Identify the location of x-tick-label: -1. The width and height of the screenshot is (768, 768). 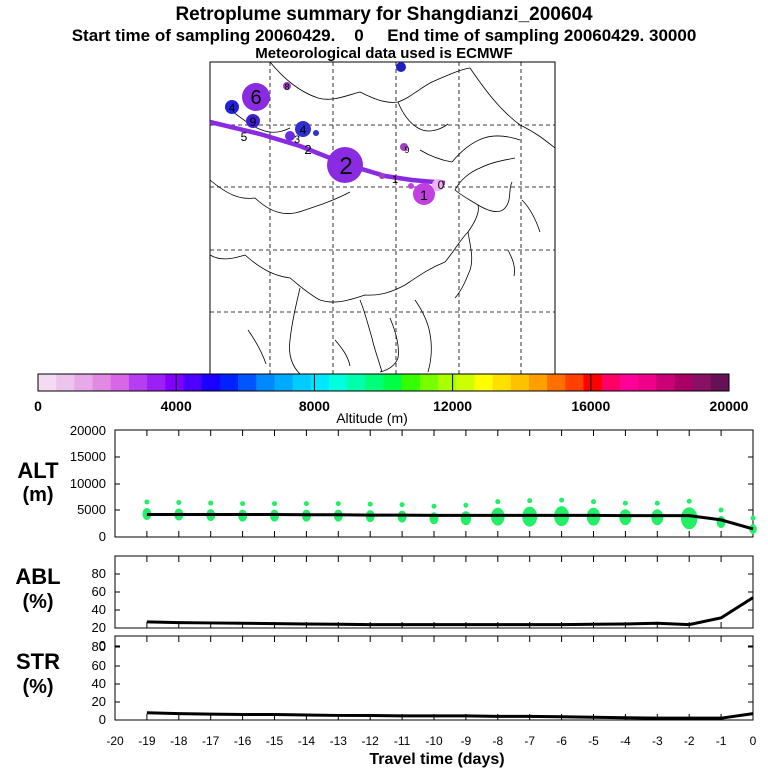
(721, 741).